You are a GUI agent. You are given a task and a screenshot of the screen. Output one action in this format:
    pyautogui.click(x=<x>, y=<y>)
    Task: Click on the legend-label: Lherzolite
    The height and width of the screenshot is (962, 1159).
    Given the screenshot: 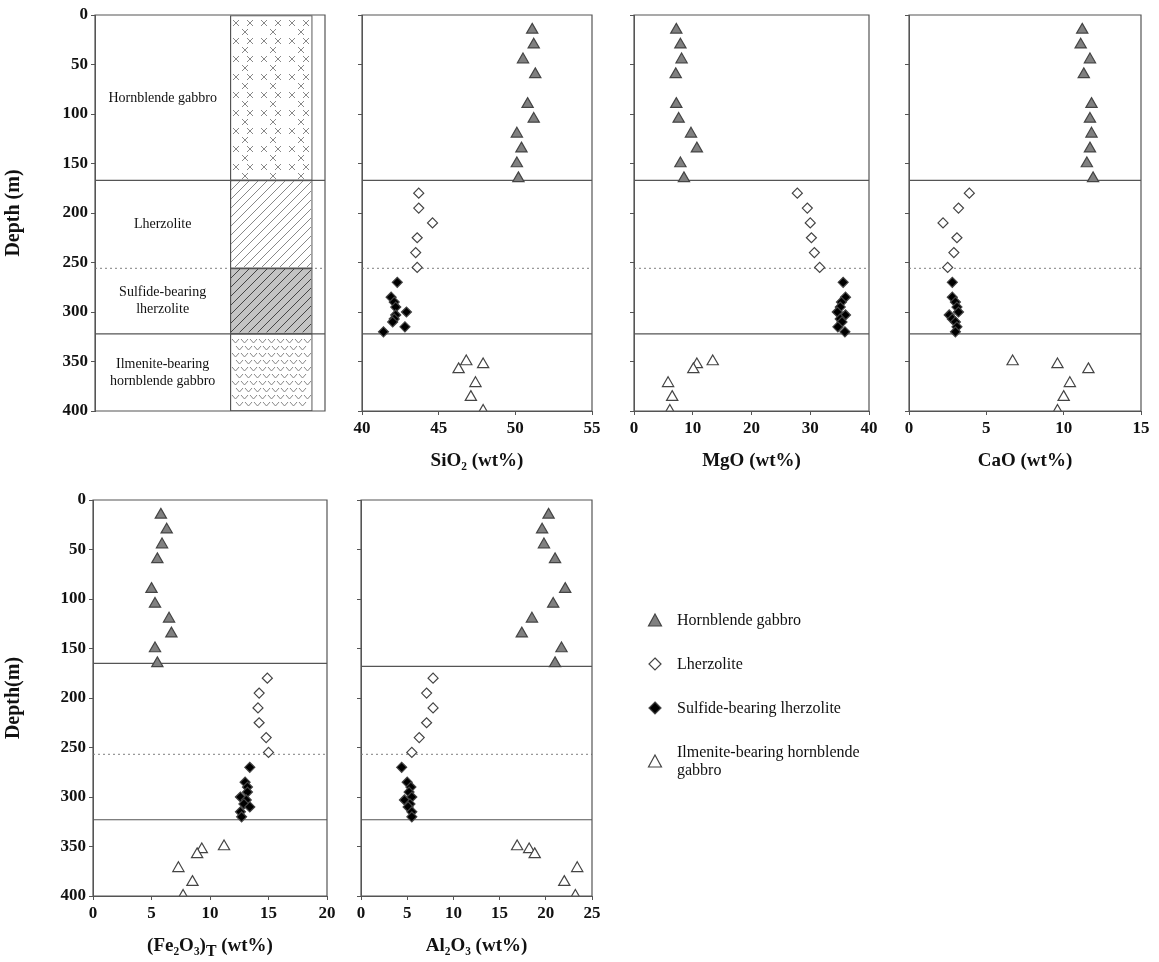 What is the action you would take?
    pyautogui.click(x=710, y=664)
    